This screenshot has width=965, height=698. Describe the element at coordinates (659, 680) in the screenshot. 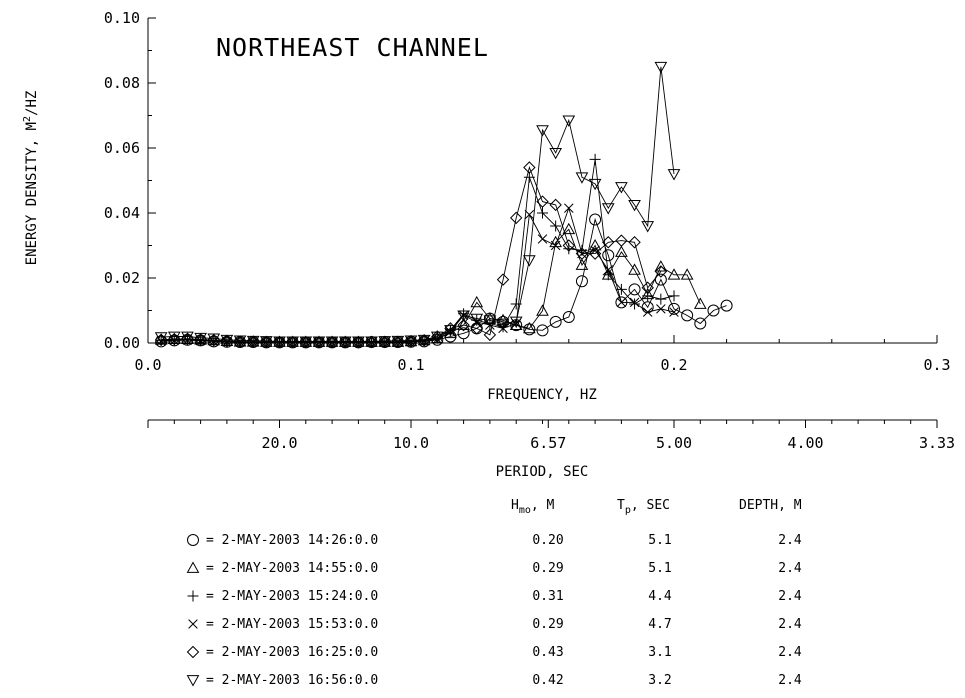

I see `row-tp: 3.2` at that location.